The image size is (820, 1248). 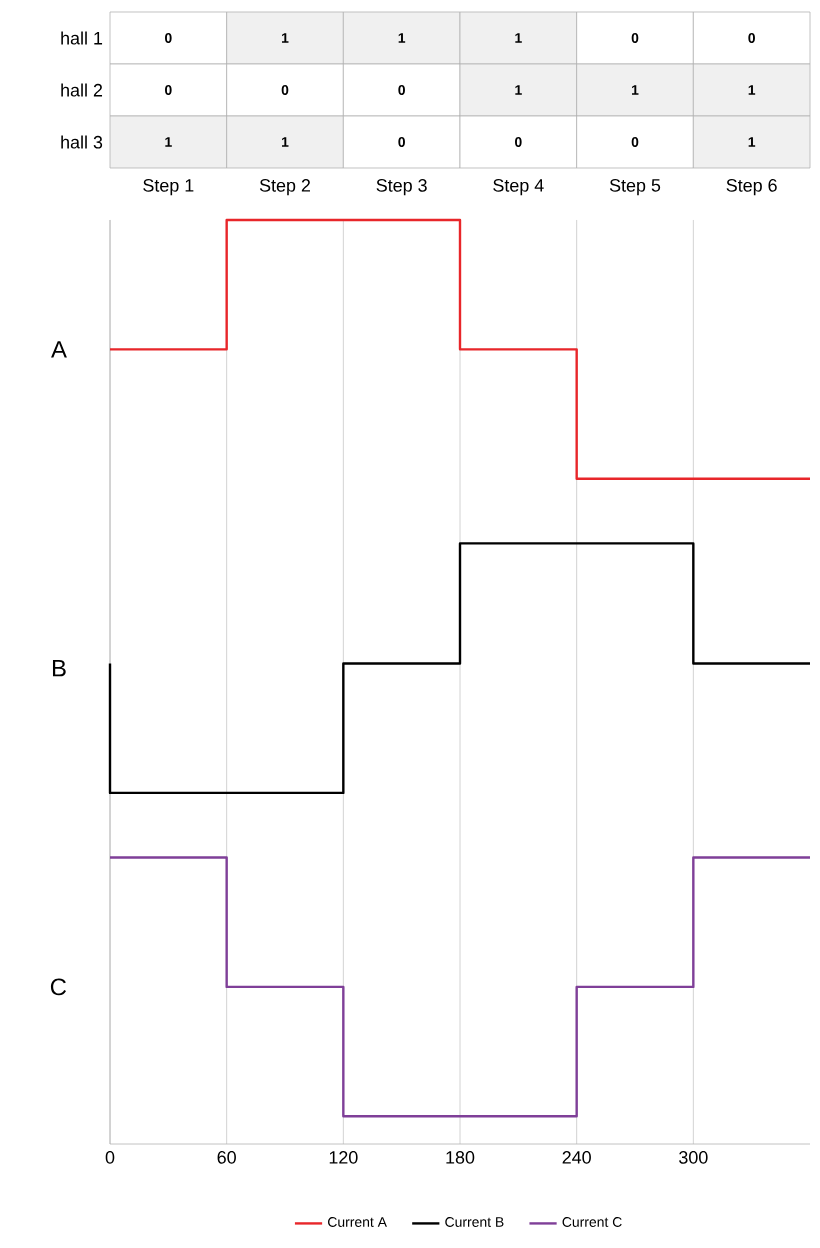 What do you see at coordinates (59, 668) in the screenshot?
I see `text: B` at bounding box center [59, 668].